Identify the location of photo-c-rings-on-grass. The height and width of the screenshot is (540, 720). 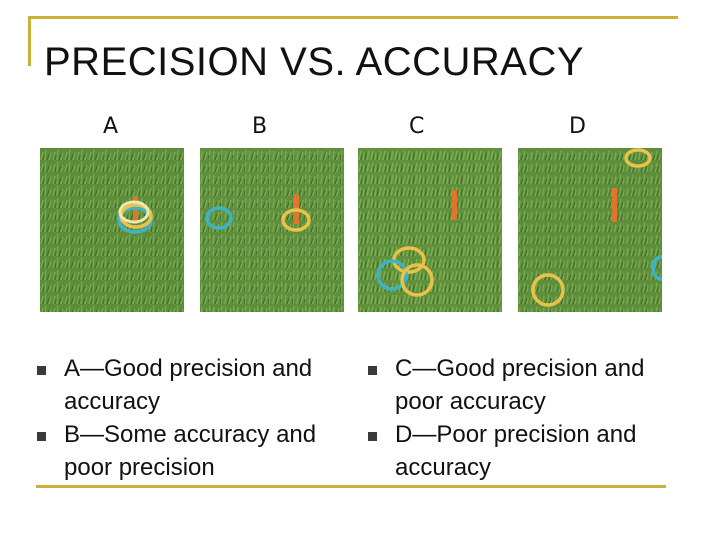
(430, 230).